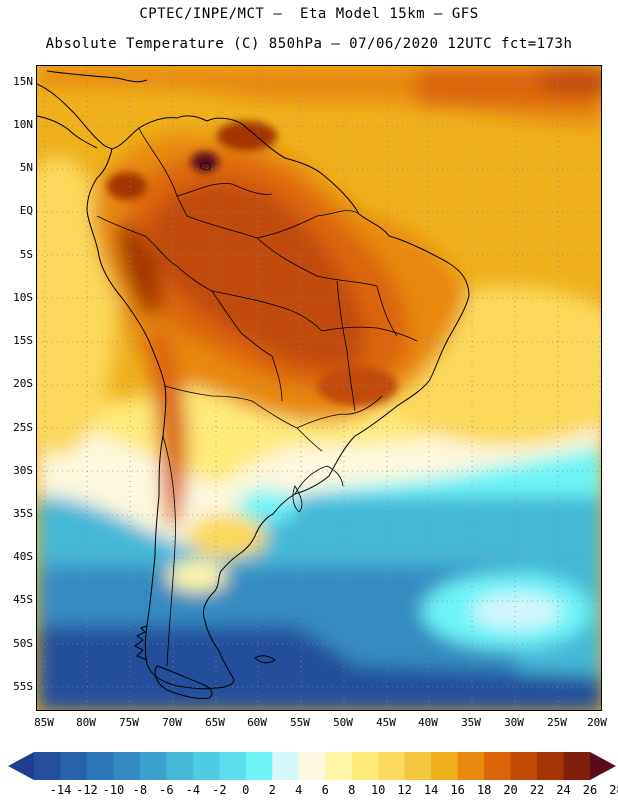 The width and height of the screenshot is (618, 800). Describe the element at coordinates (352, 790) in the screenshot. I see `colorbar-tick-label: 8` at that location.